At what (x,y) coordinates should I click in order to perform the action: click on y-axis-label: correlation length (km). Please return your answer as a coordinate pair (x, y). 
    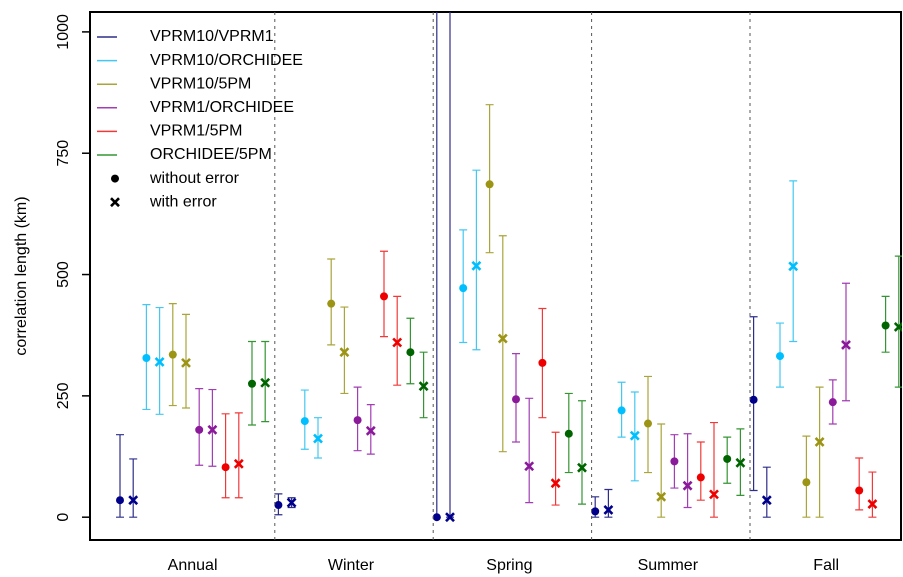
    Looking at the image, I should click on (21, 275).